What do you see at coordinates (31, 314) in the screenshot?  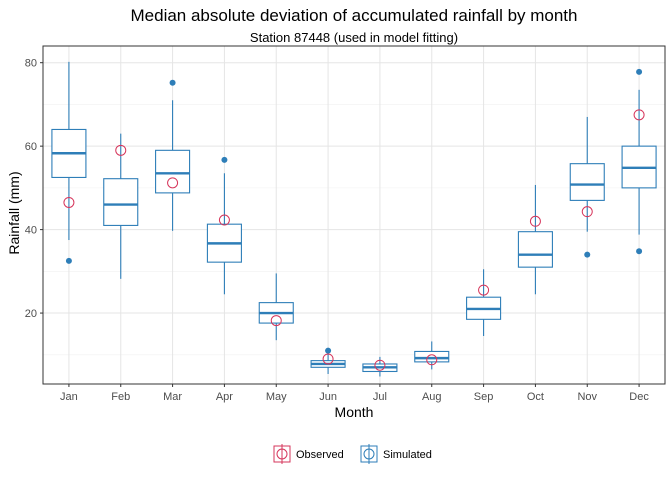 I see `y-tick-label: 20` at bounding box center [31, 314].